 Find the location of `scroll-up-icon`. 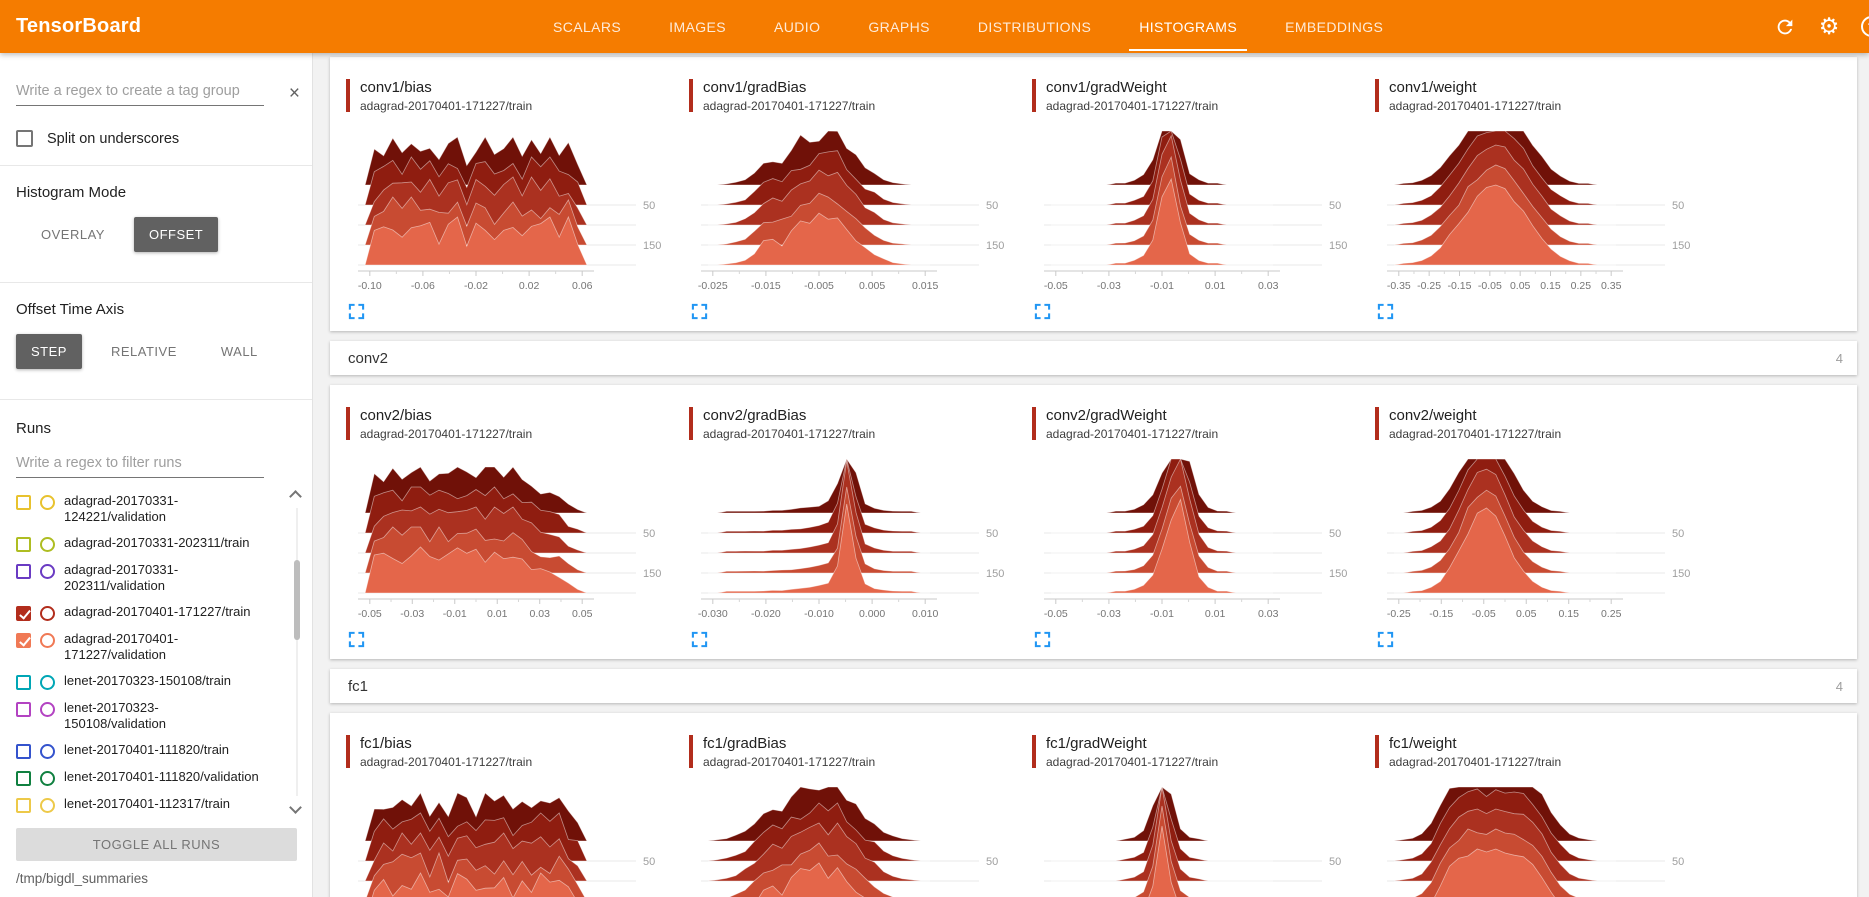

scroll-up-icon is located at coordinates (295, 496).